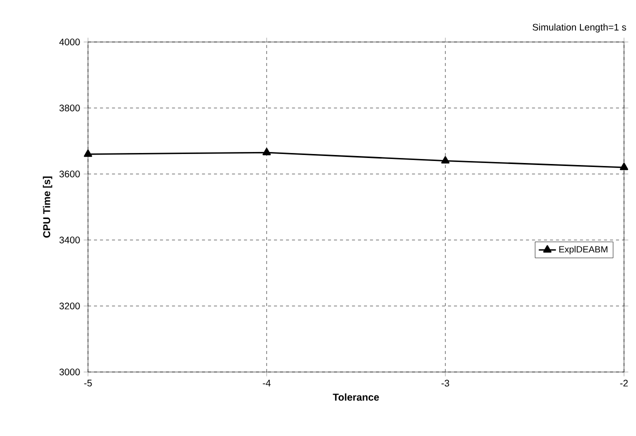 The width and height of the screenshot is (636, 436). Describe the element at coordinates (624, 383) in the screenshot. I see `x-tick-label: -2` at that location.